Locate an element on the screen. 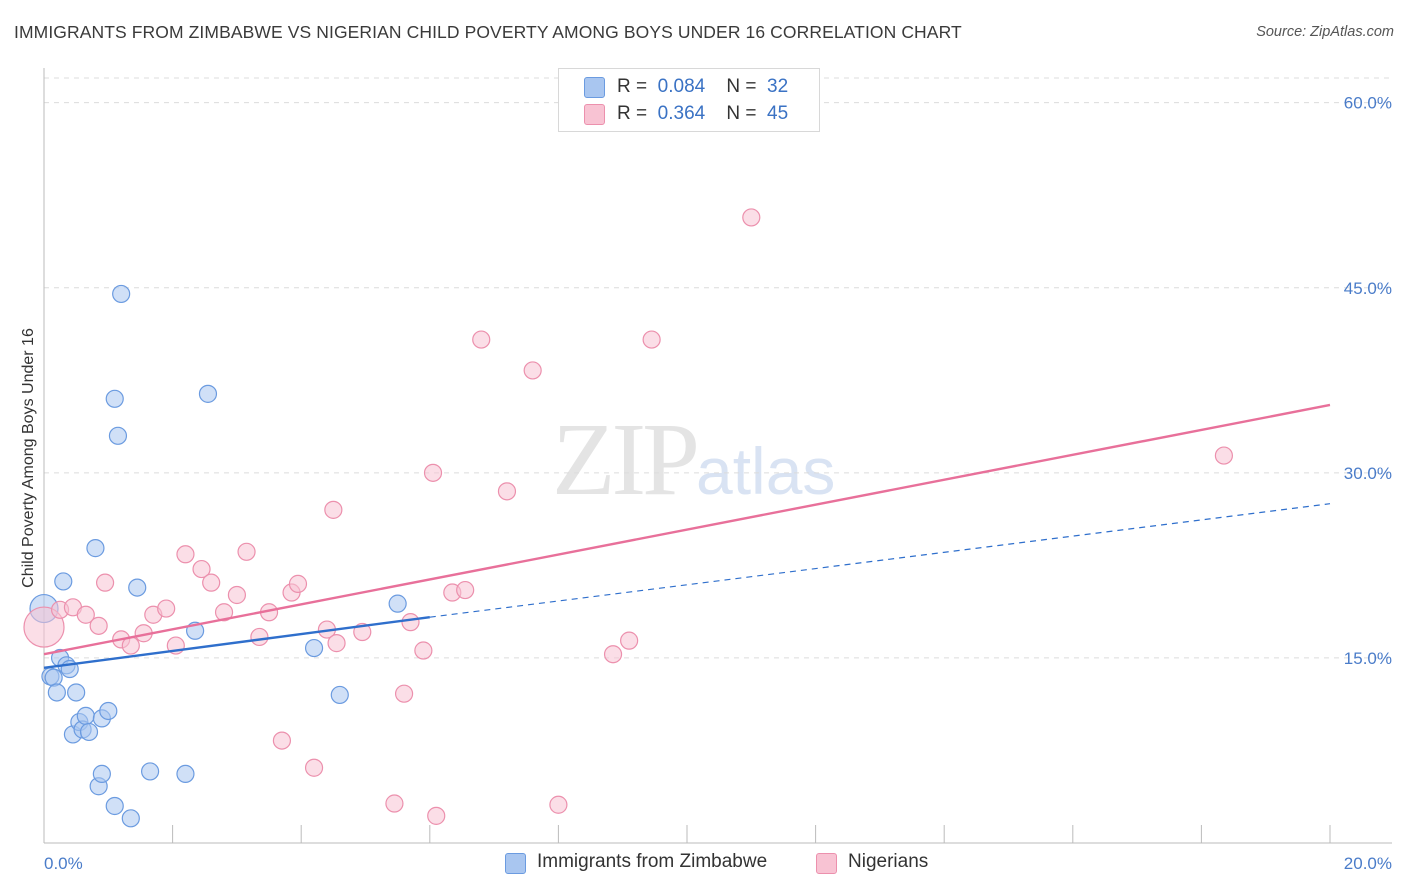 The image size is (1406, 892). legend-text-nigerians: R = 0.364 N = 45 is located at coordinates (702, 114).